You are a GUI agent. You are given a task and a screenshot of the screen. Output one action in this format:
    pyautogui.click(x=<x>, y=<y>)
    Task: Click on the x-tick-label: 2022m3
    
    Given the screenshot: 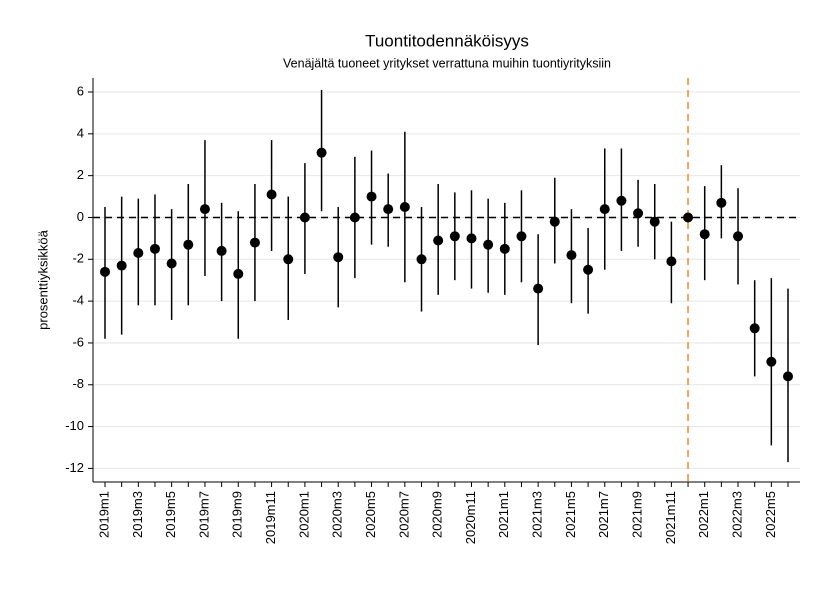 What is the action you would take?
    pyautogui.click(x=736, y=514)
    